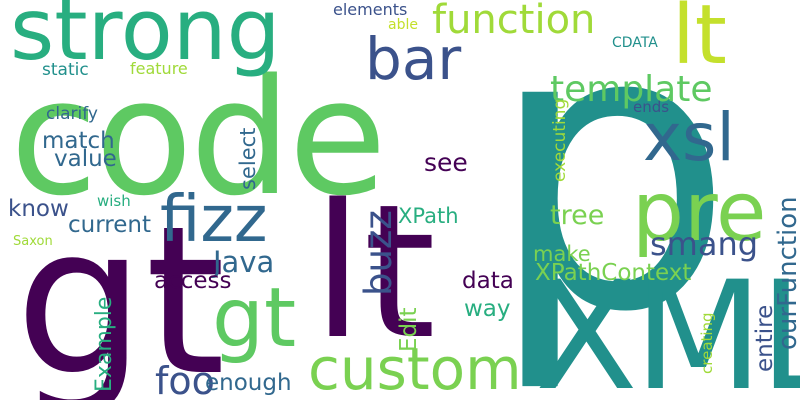 This screenshot has height=400, width=800. I want to click on word: static, so click(65, 70).